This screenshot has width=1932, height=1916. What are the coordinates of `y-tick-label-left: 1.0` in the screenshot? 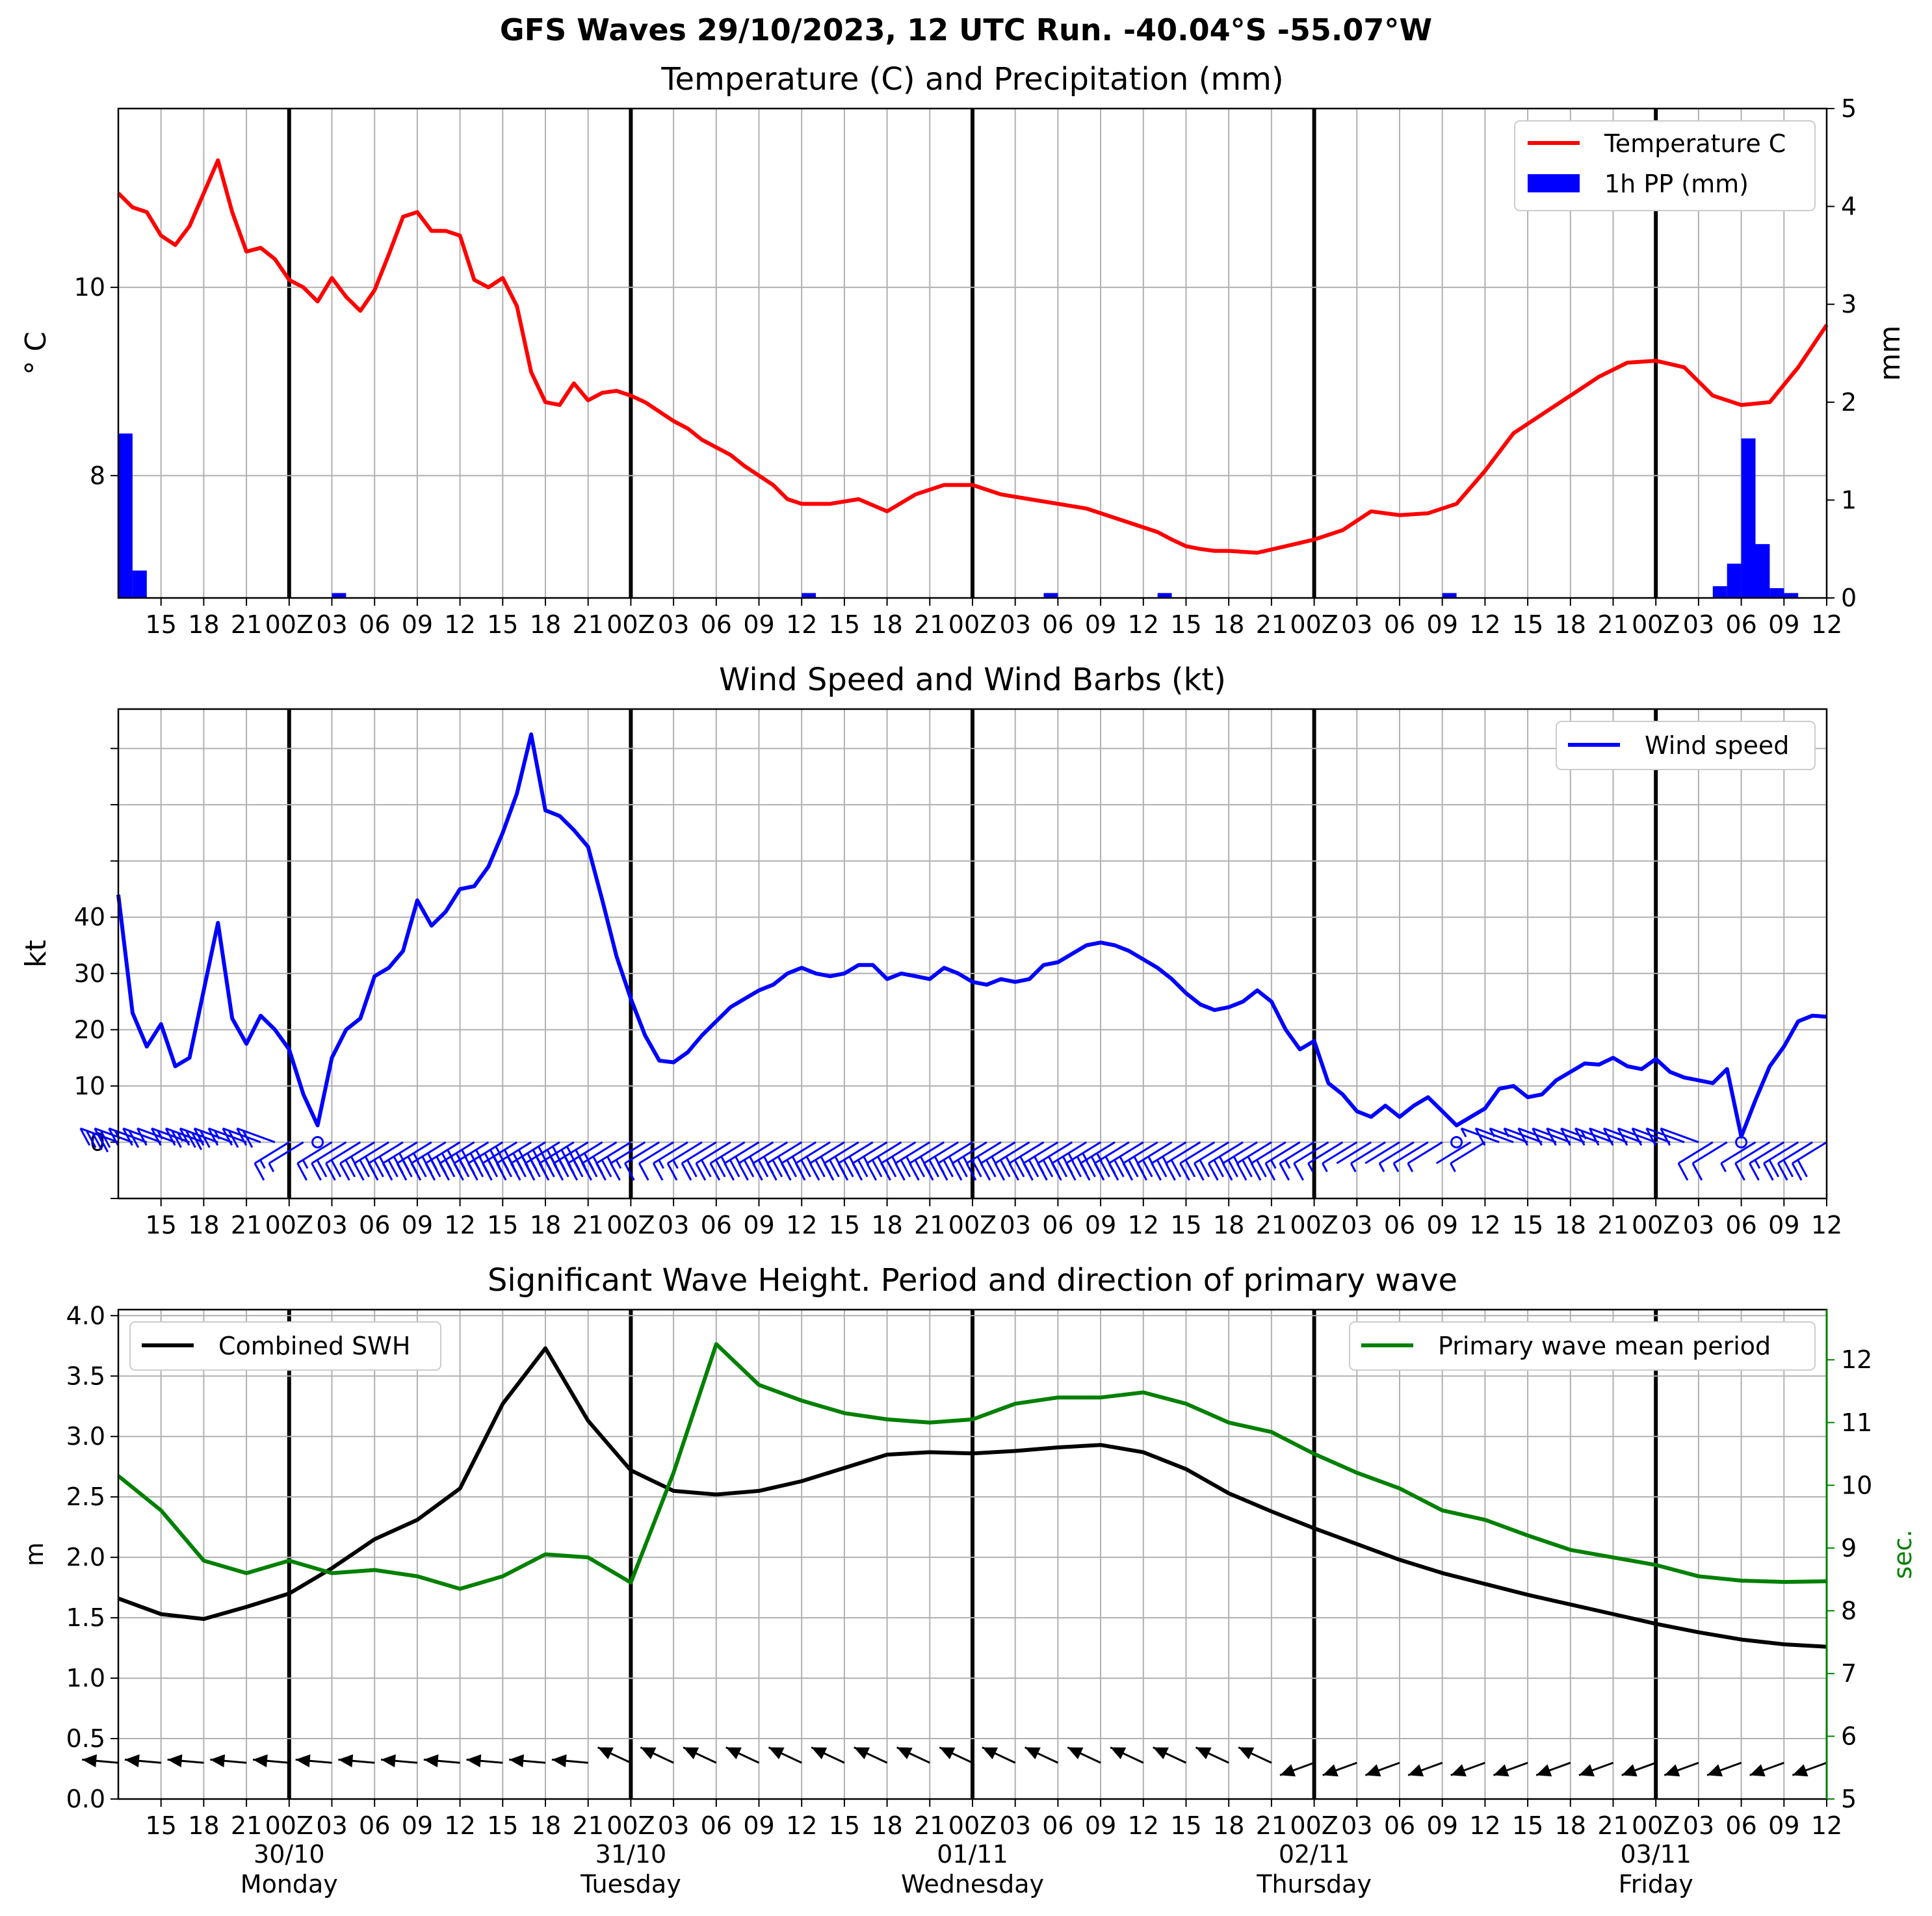 It's located at (85, 1678).